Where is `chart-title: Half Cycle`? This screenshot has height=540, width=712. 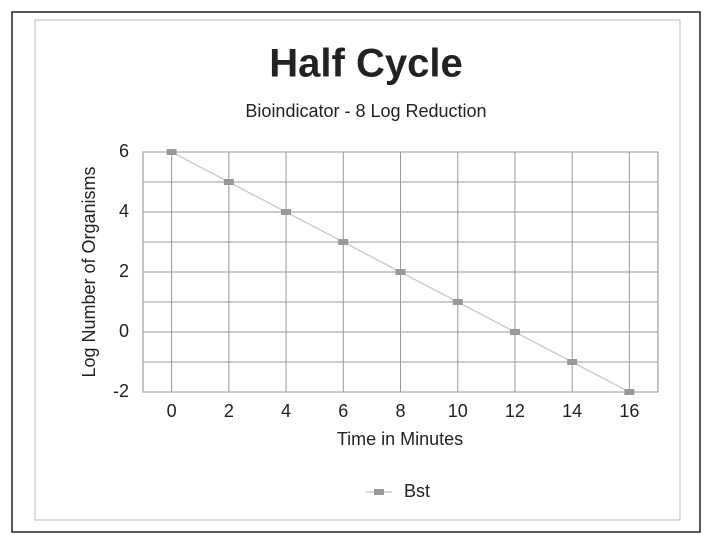 chart-title: Half Cycle is located at coordinates (365, 64).